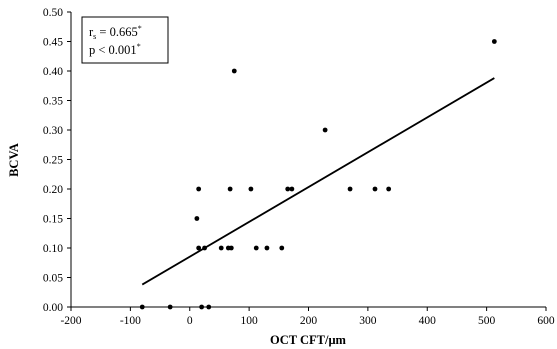  Describe the element at coordinates (53, 190) in the screenshot. I see `y-tick-label: 0.20` at that location.